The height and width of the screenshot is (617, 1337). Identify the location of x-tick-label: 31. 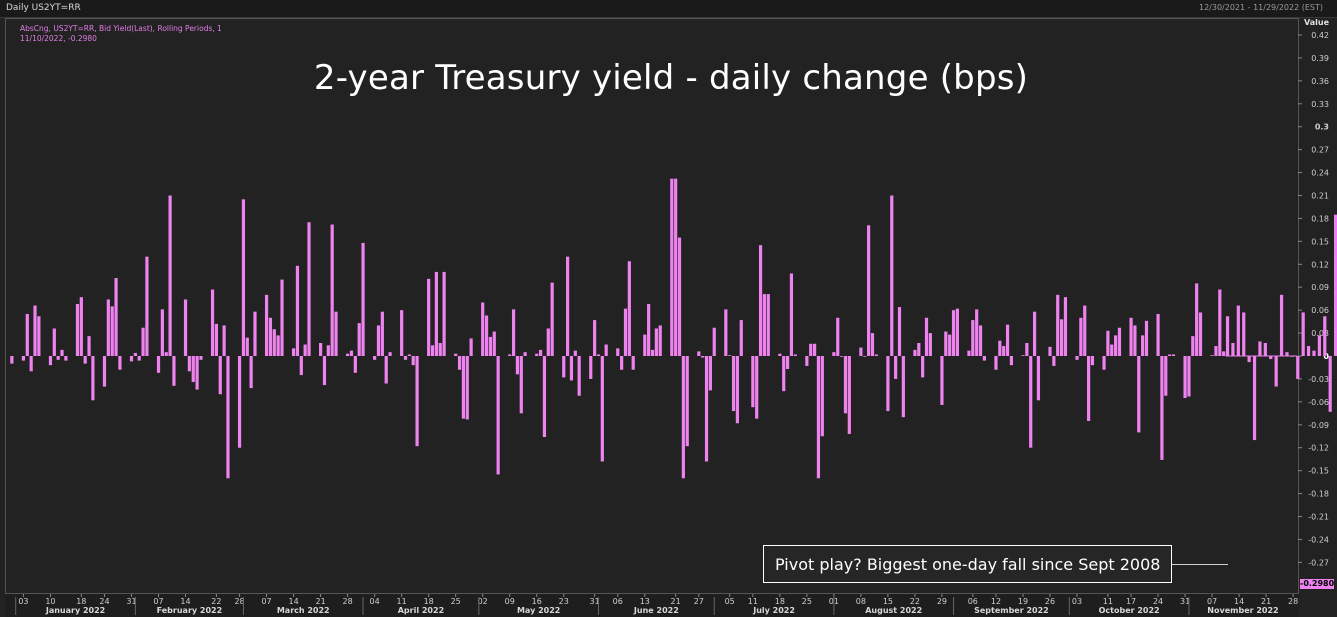
(1185, 601).